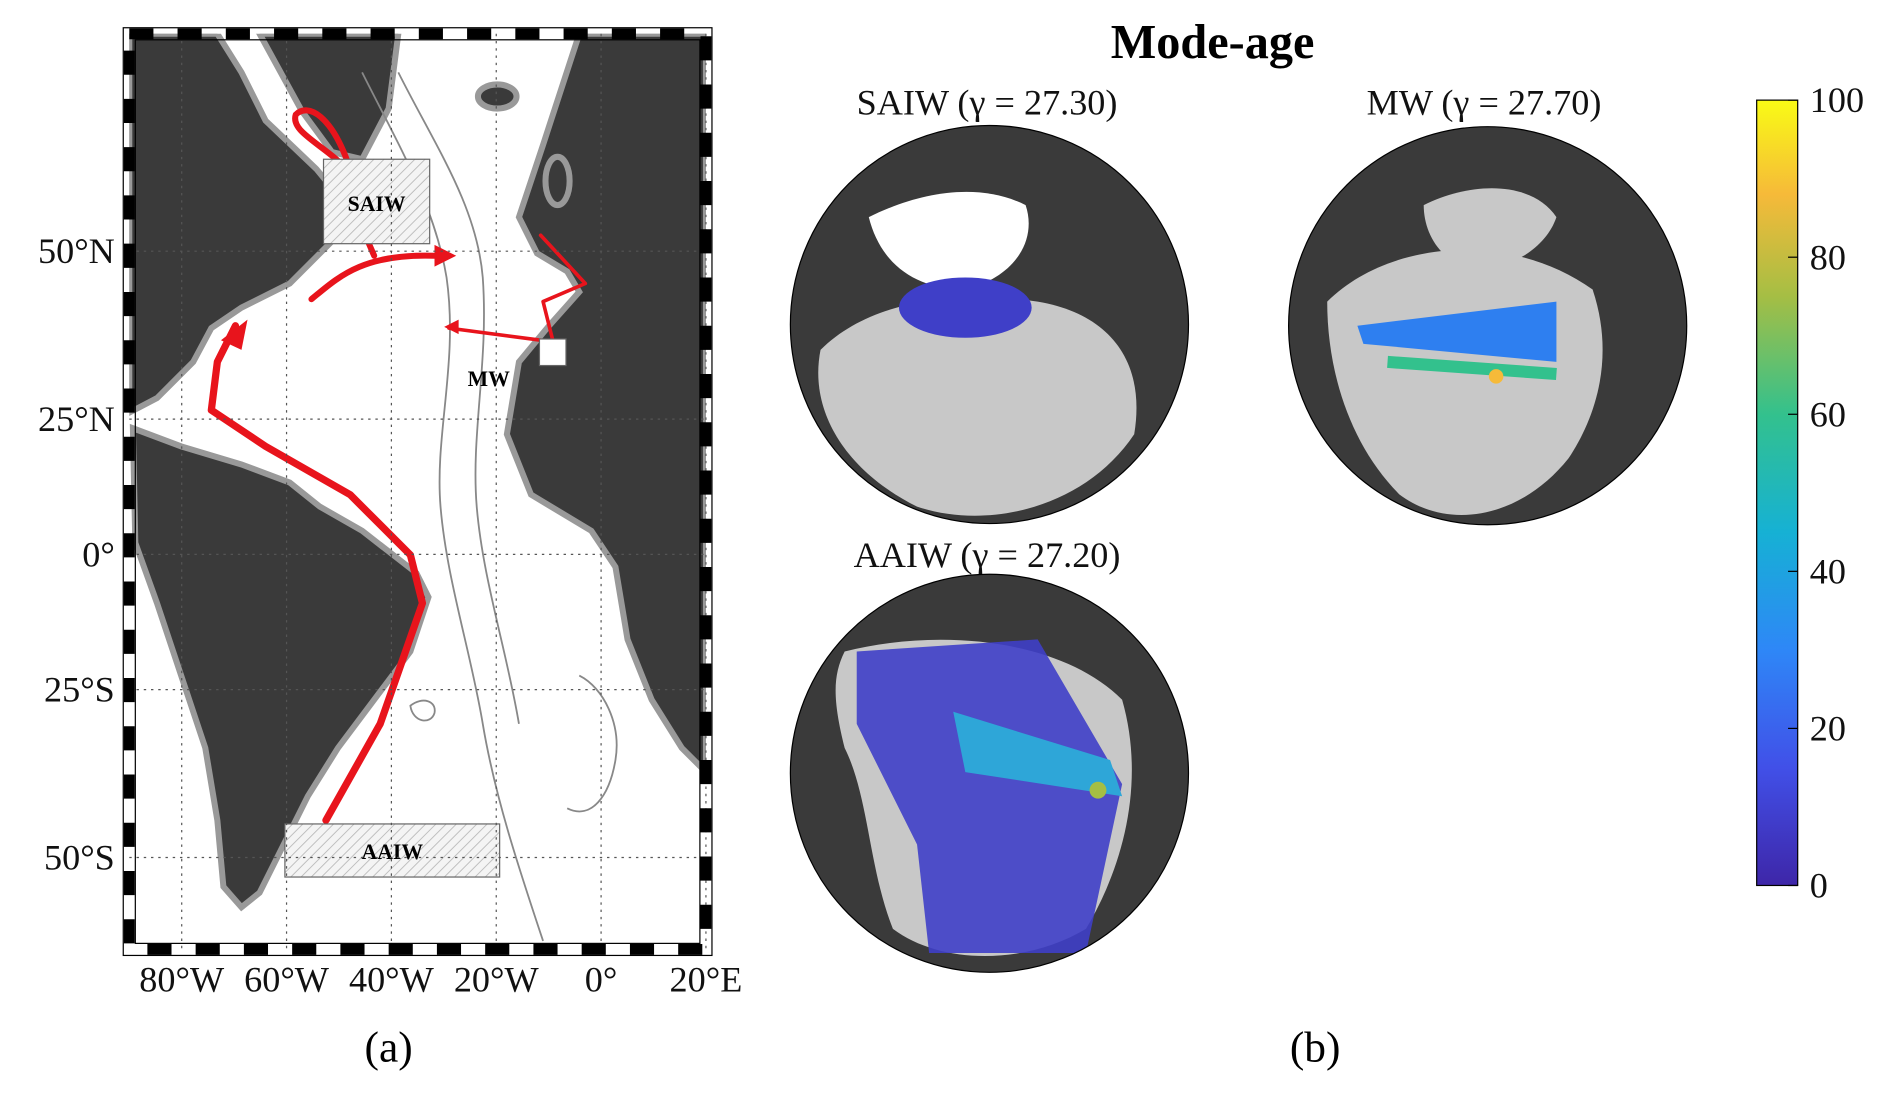  I want to click on y-tick-label: 0°, so click(98, 554).